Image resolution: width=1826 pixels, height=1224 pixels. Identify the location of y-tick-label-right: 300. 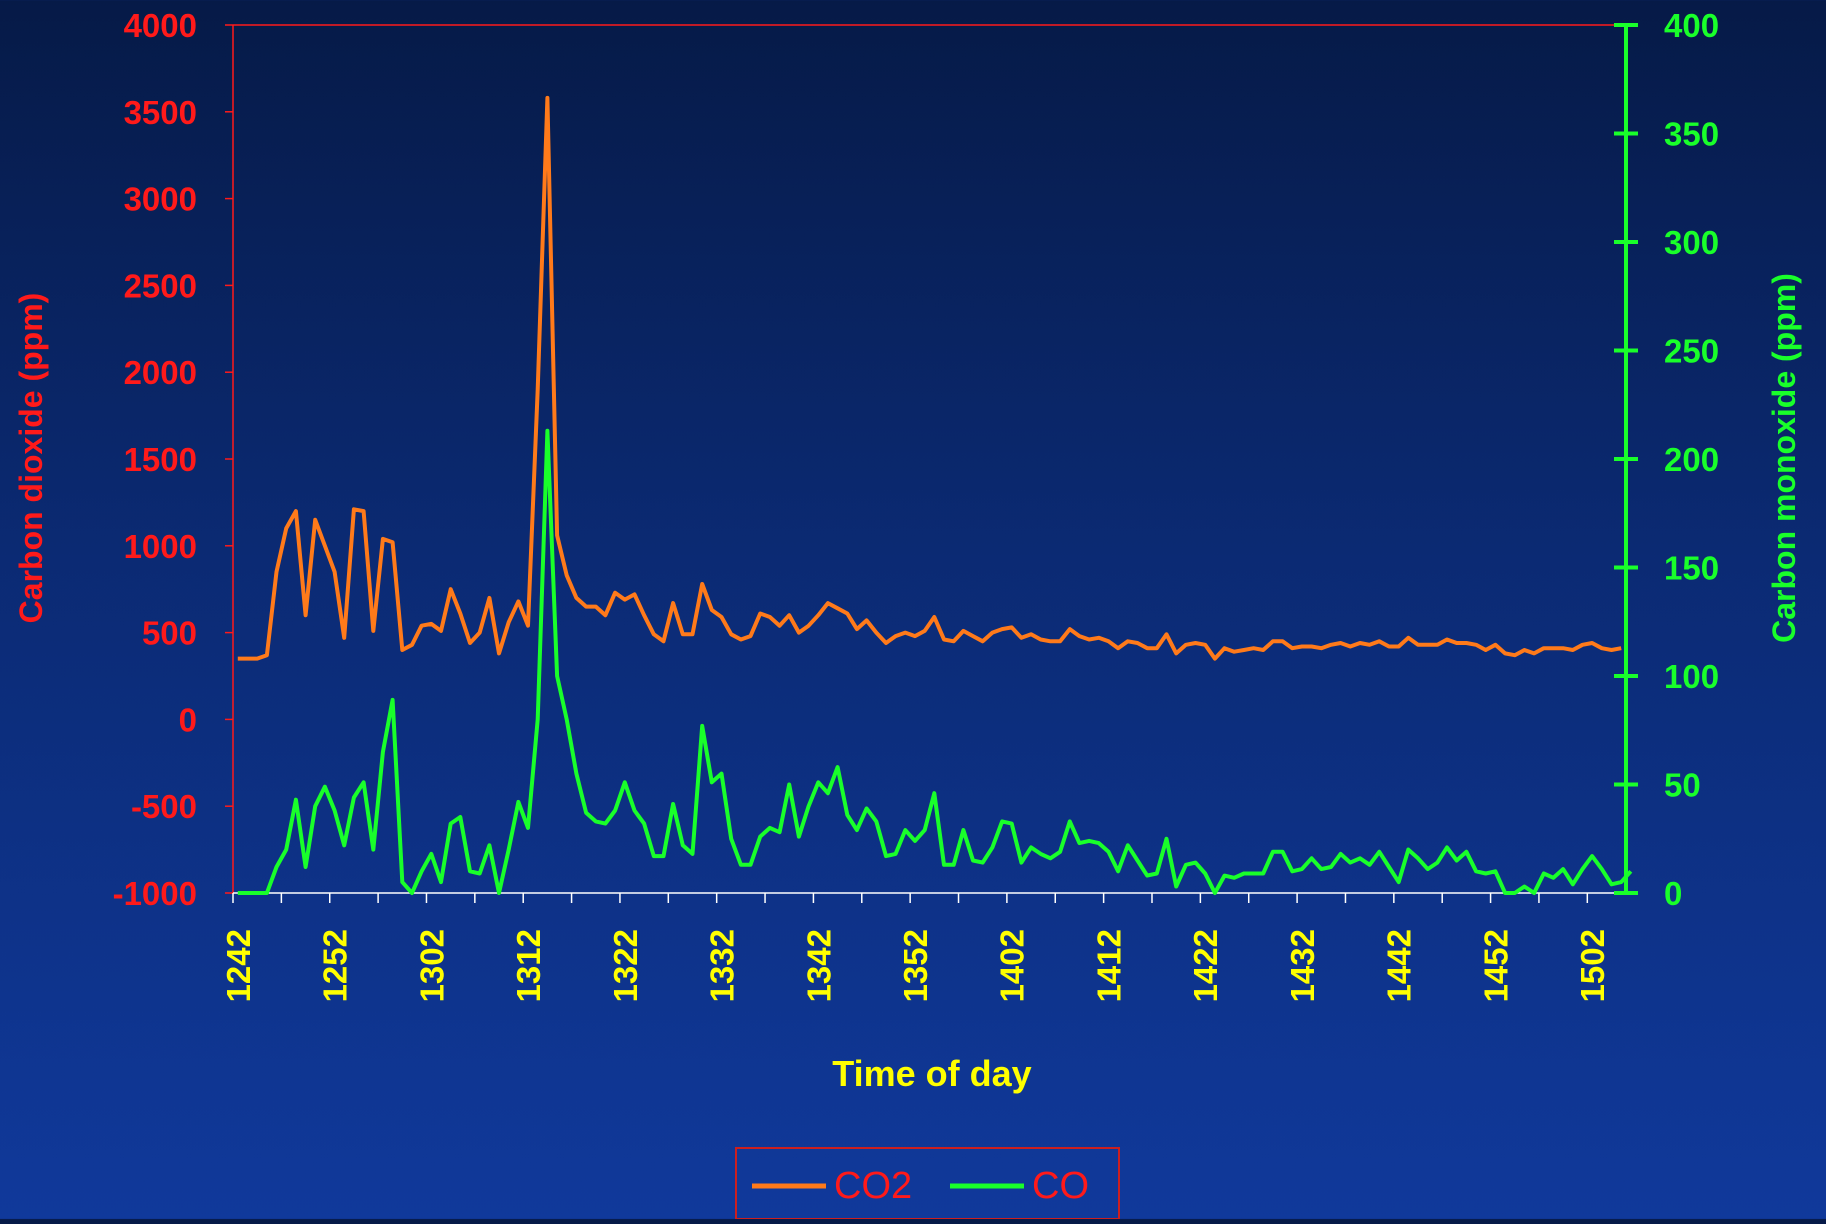
(1691, 242).